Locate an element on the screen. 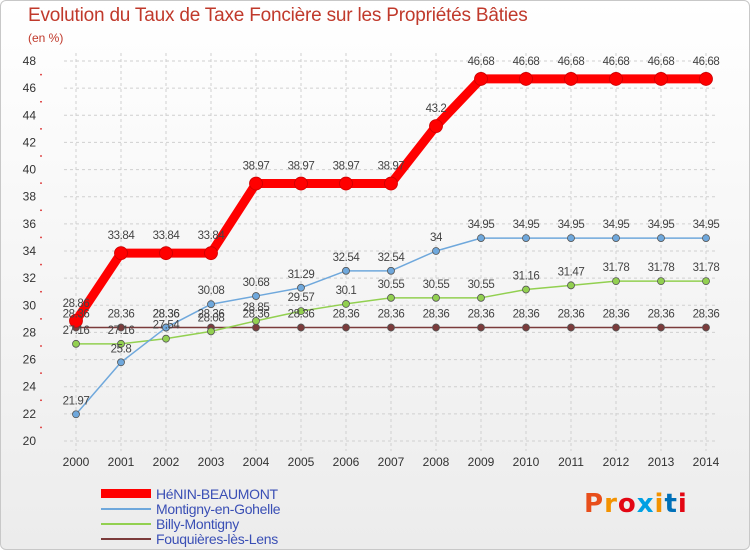 Image resolution: width=750 pixels, height=550 pixels. data-label: 31.16 is located at coordinates (526, 277).